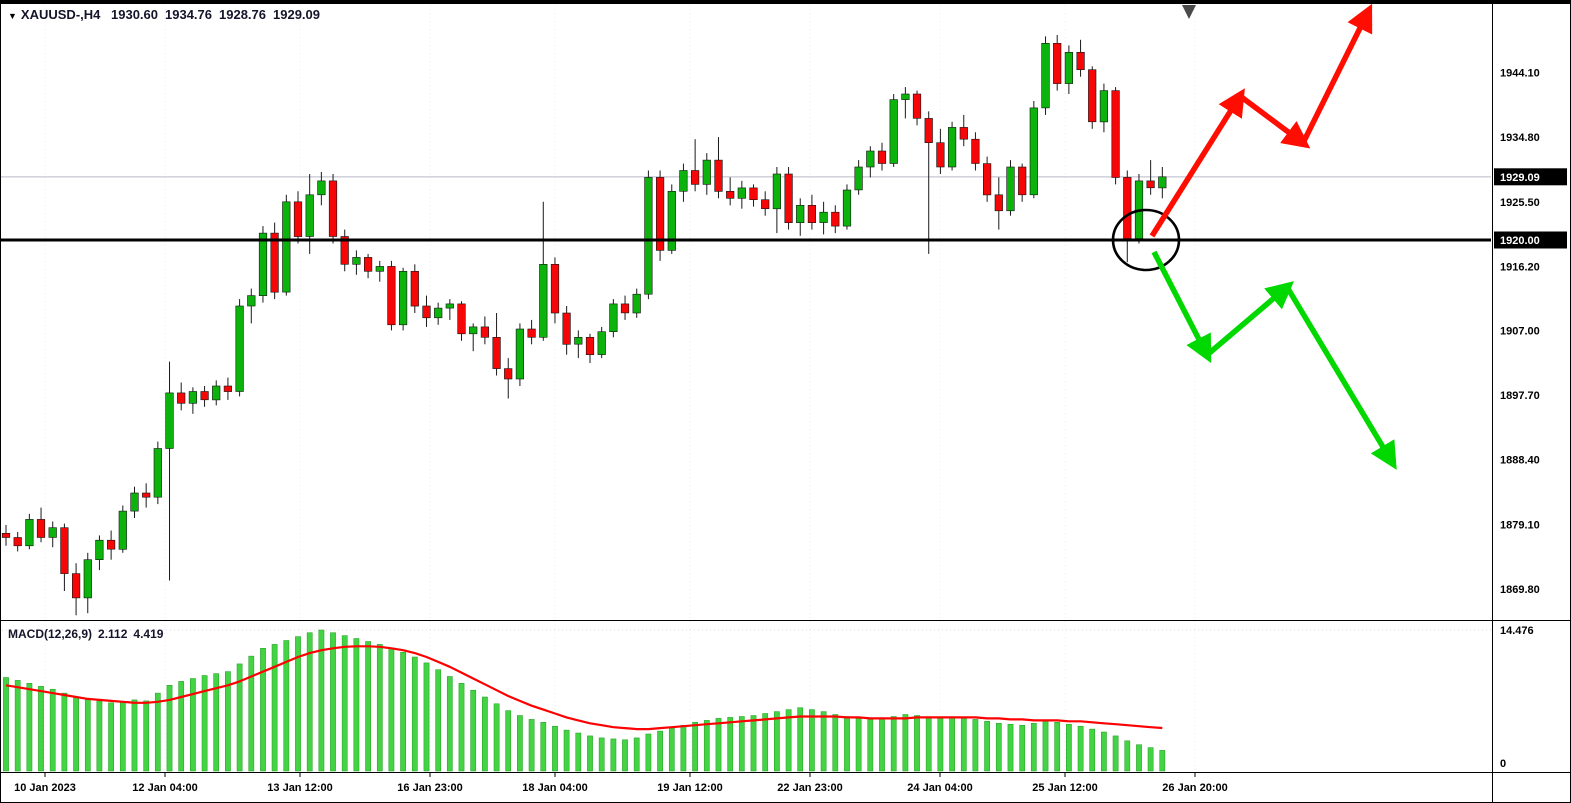 This screenshot has height=803, width=1571. I want to click on support-line-price-tag, so click(1530, 240).